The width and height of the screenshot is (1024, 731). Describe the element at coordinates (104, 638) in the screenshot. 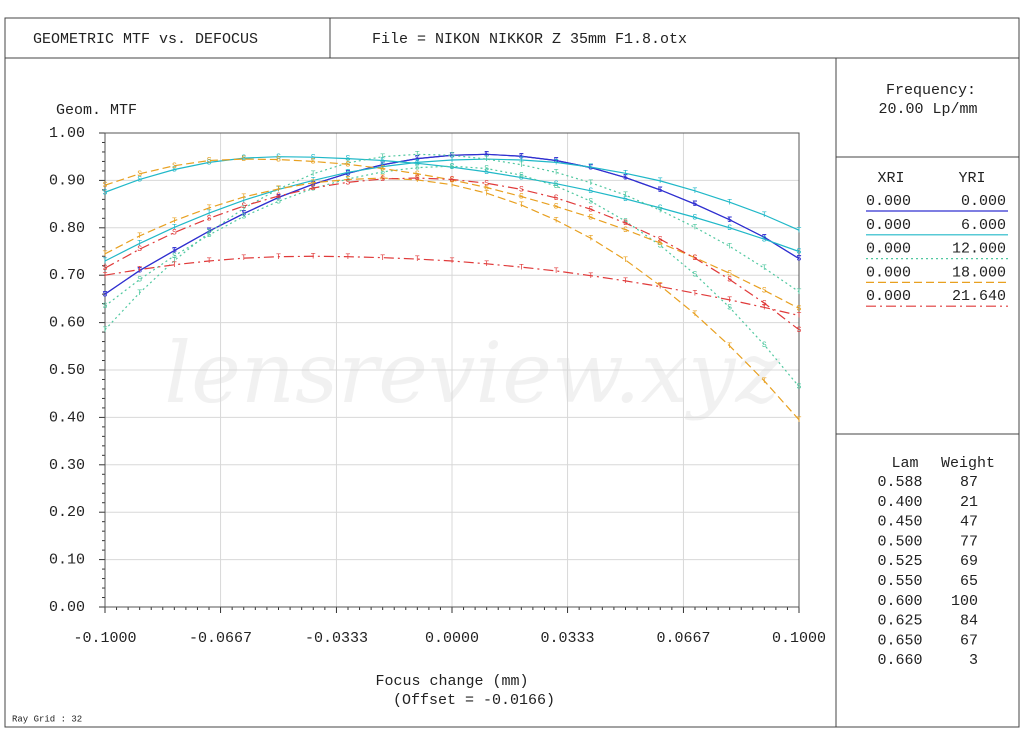

I see `x-tick-label: -0.1000` at that location.